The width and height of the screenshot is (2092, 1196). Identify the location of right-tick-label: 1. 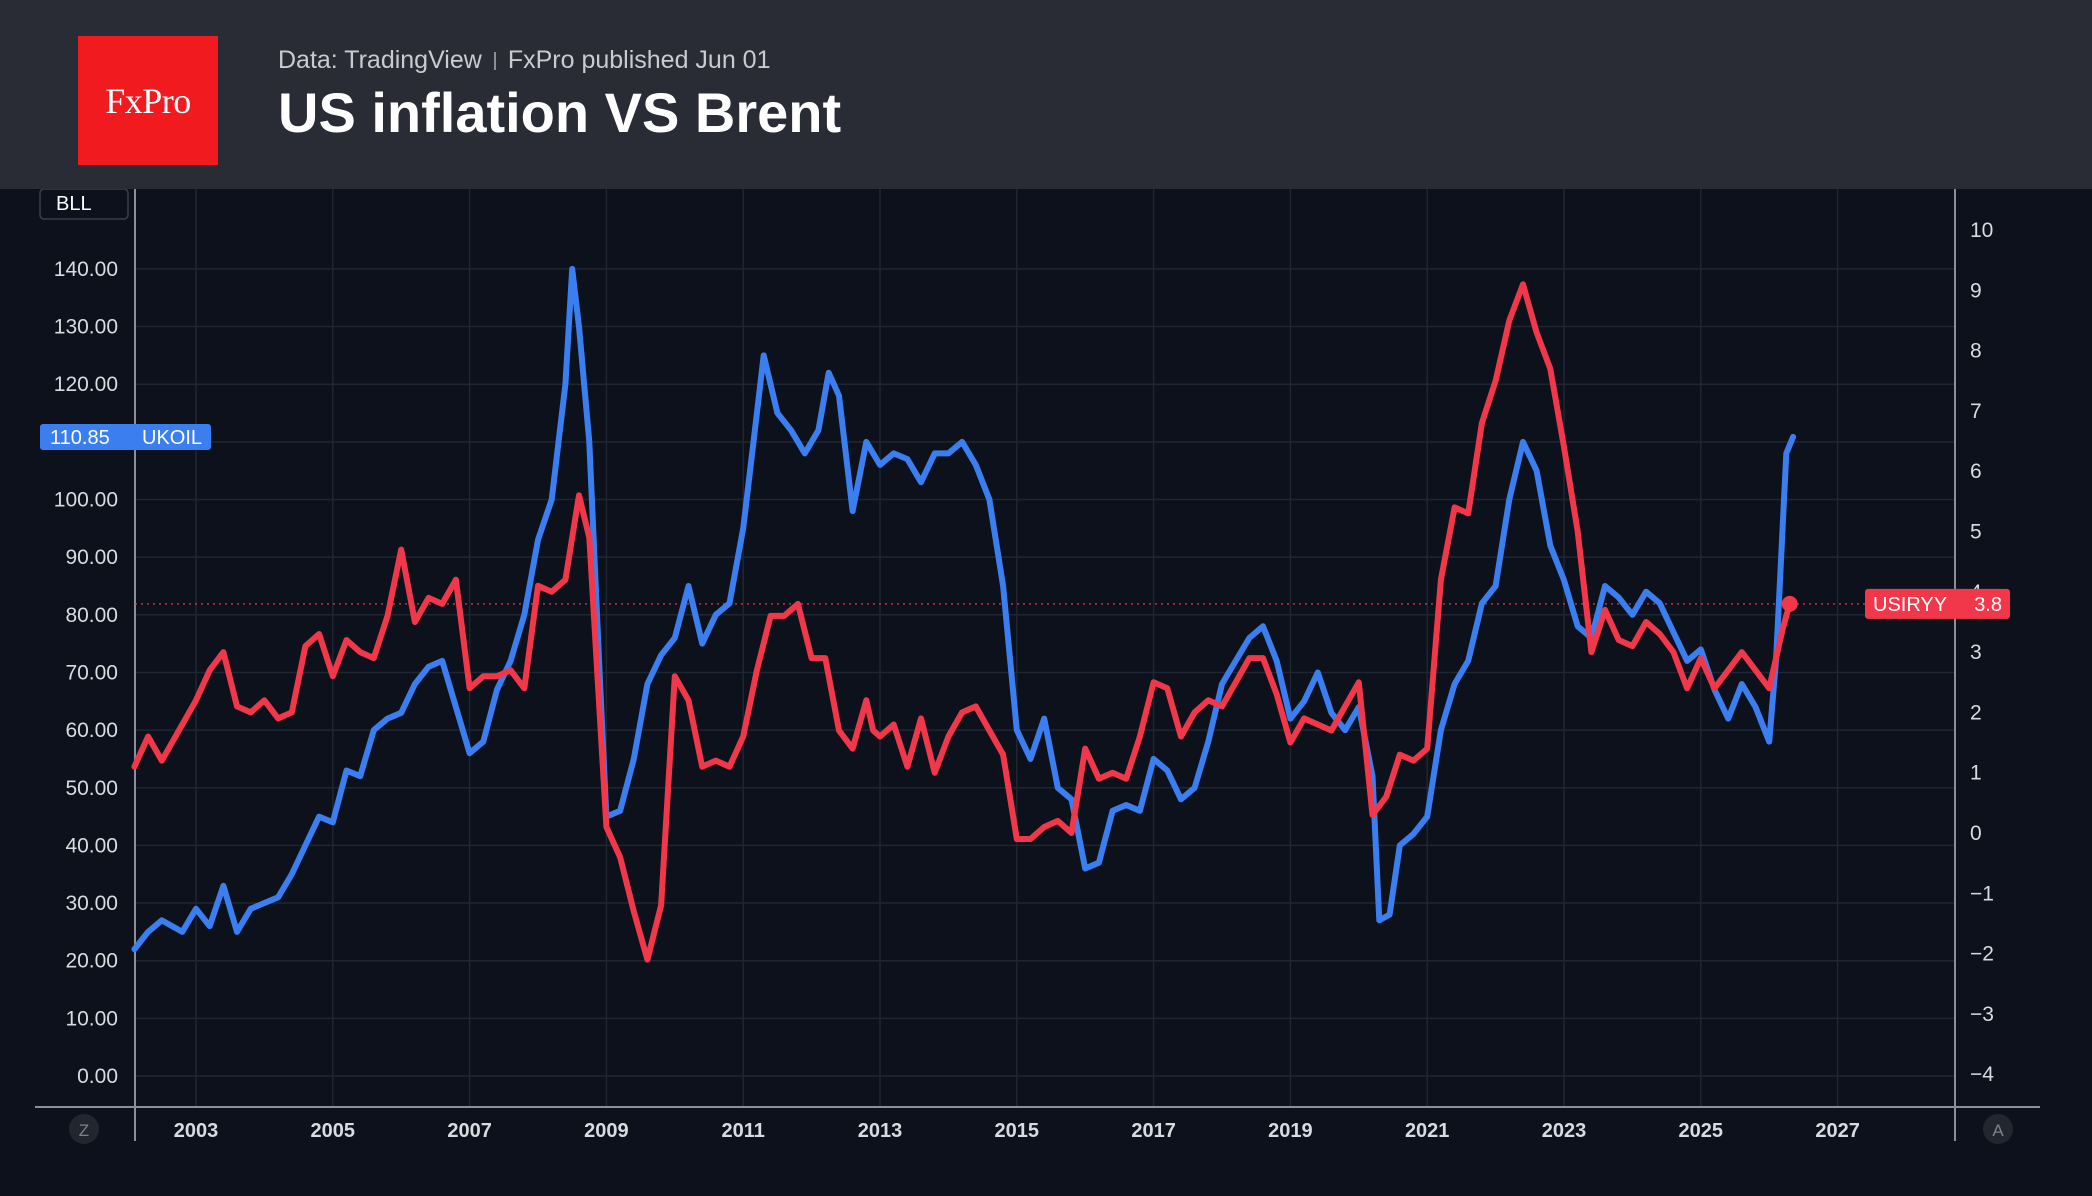
(1976, 773).